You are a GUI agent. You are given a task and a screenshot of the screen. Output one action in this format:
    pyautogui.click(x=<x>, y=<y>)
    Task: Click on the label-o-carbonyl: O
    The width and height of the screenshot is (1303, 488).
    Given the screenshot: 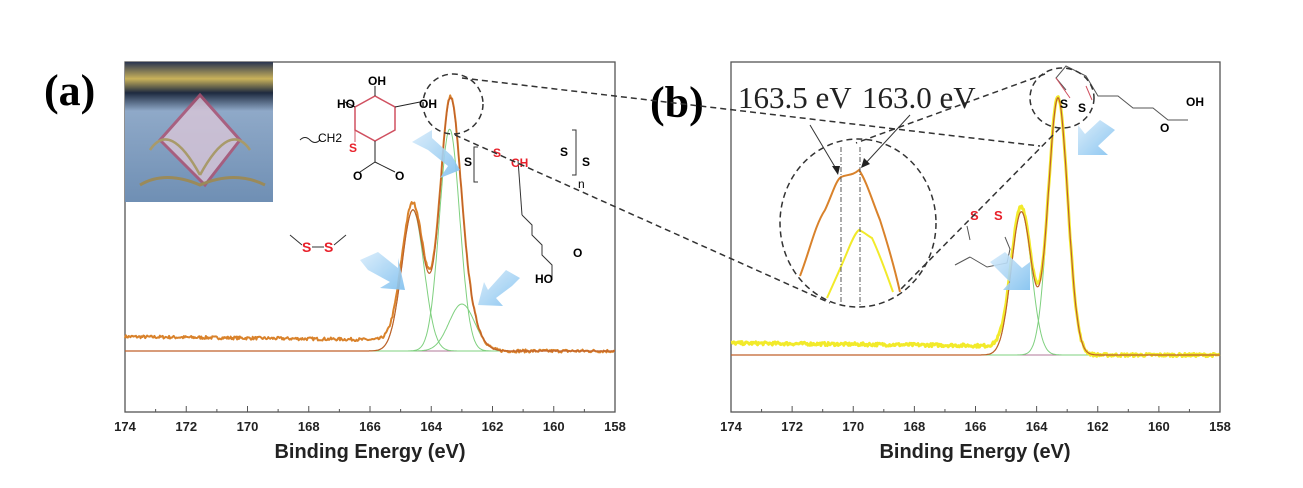 What is the action you would take?
    pyautogui.click(x=357, y=176)
    